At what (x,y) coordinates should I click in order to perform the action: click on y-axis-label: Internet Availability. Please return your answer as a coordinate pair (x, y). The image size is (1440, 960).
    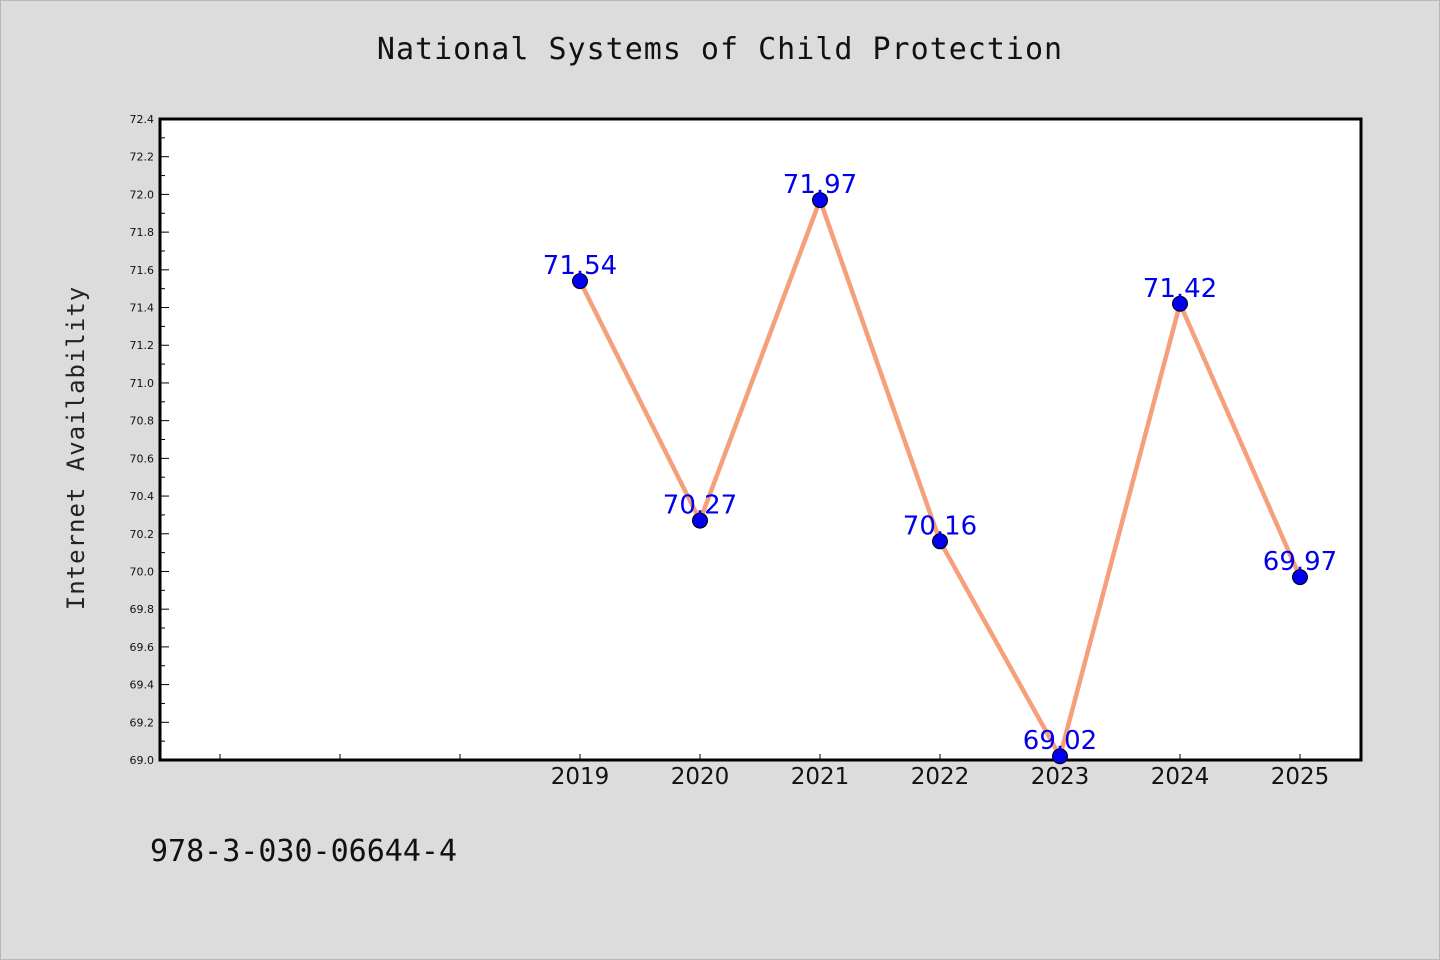
    Looking at the image, I should click on (76, 448).